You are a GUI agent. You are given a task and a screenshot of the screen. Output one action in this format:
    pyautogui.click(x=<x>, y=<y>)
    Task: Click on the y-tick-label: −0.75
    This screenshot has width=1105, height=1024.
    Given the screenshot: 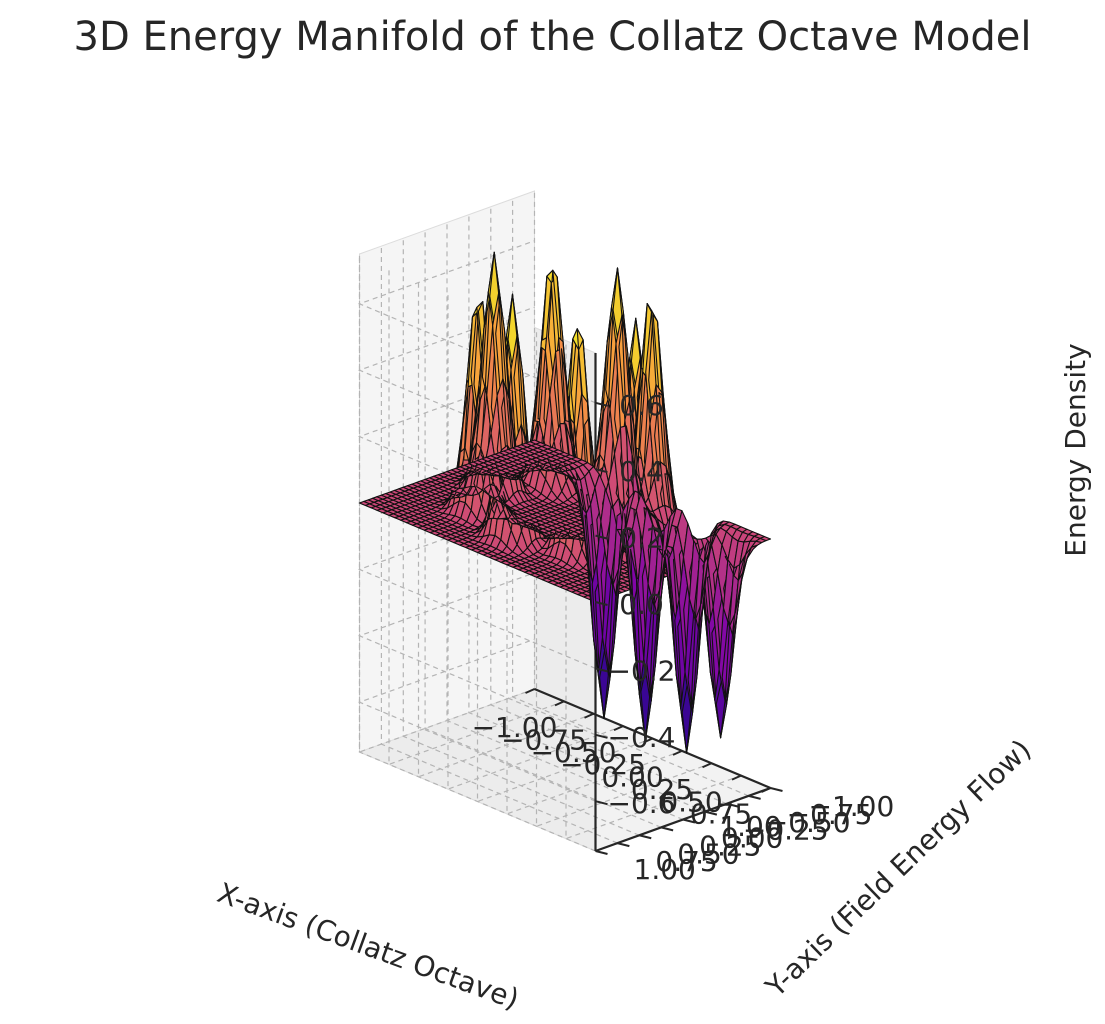 What is the action you would take?
    pyautogui.click(x=830, y=814)
    